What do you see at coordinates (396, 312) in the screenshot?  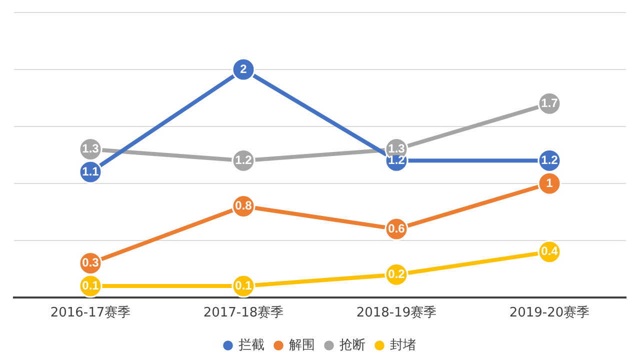 I see `x-tick-label: 2018-19赛季` at bounding box center [396, 312].